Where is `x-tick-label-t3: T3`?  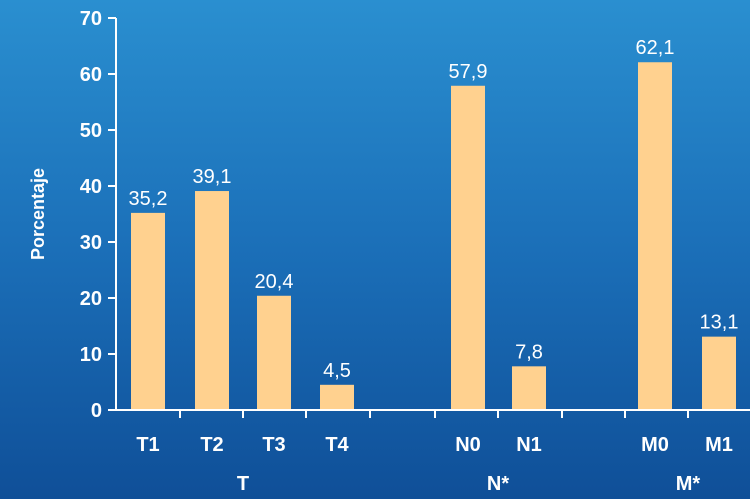
x-tick-label-t3: T3 is located at coordinates (273, 445).